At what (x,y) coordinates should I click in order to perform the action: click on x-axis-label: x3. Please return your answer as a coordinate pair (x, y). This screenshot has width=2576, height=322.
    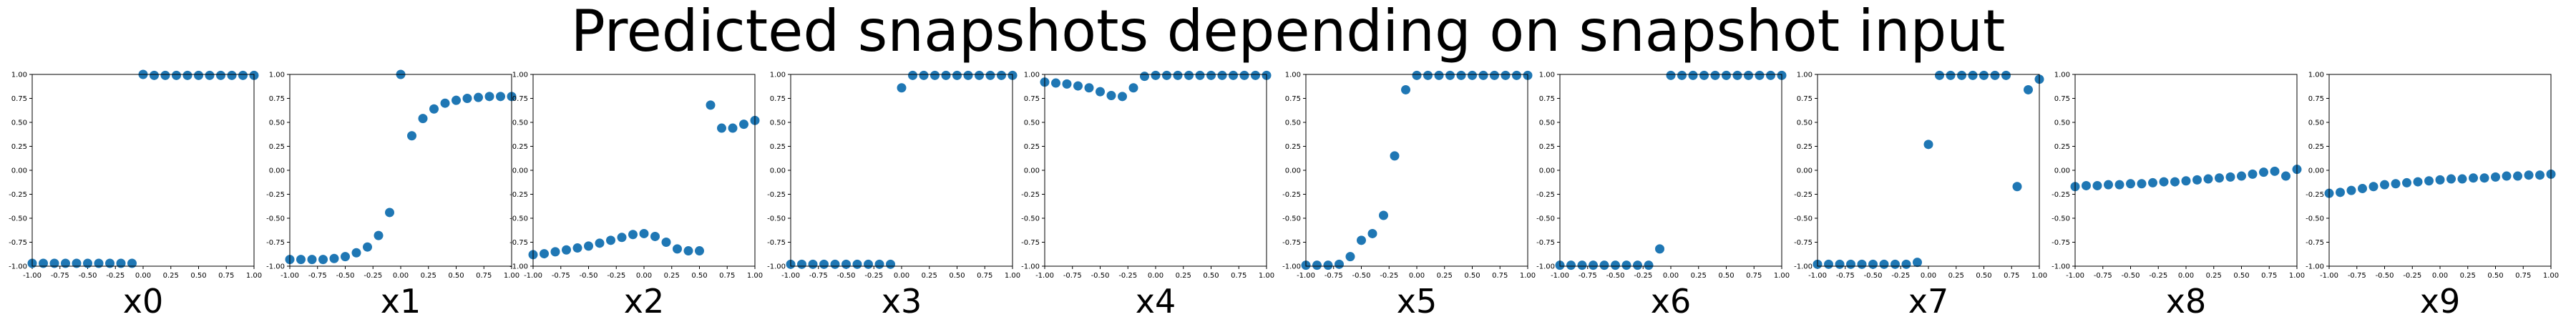
    Looking at the image, I should click on (902, 301).